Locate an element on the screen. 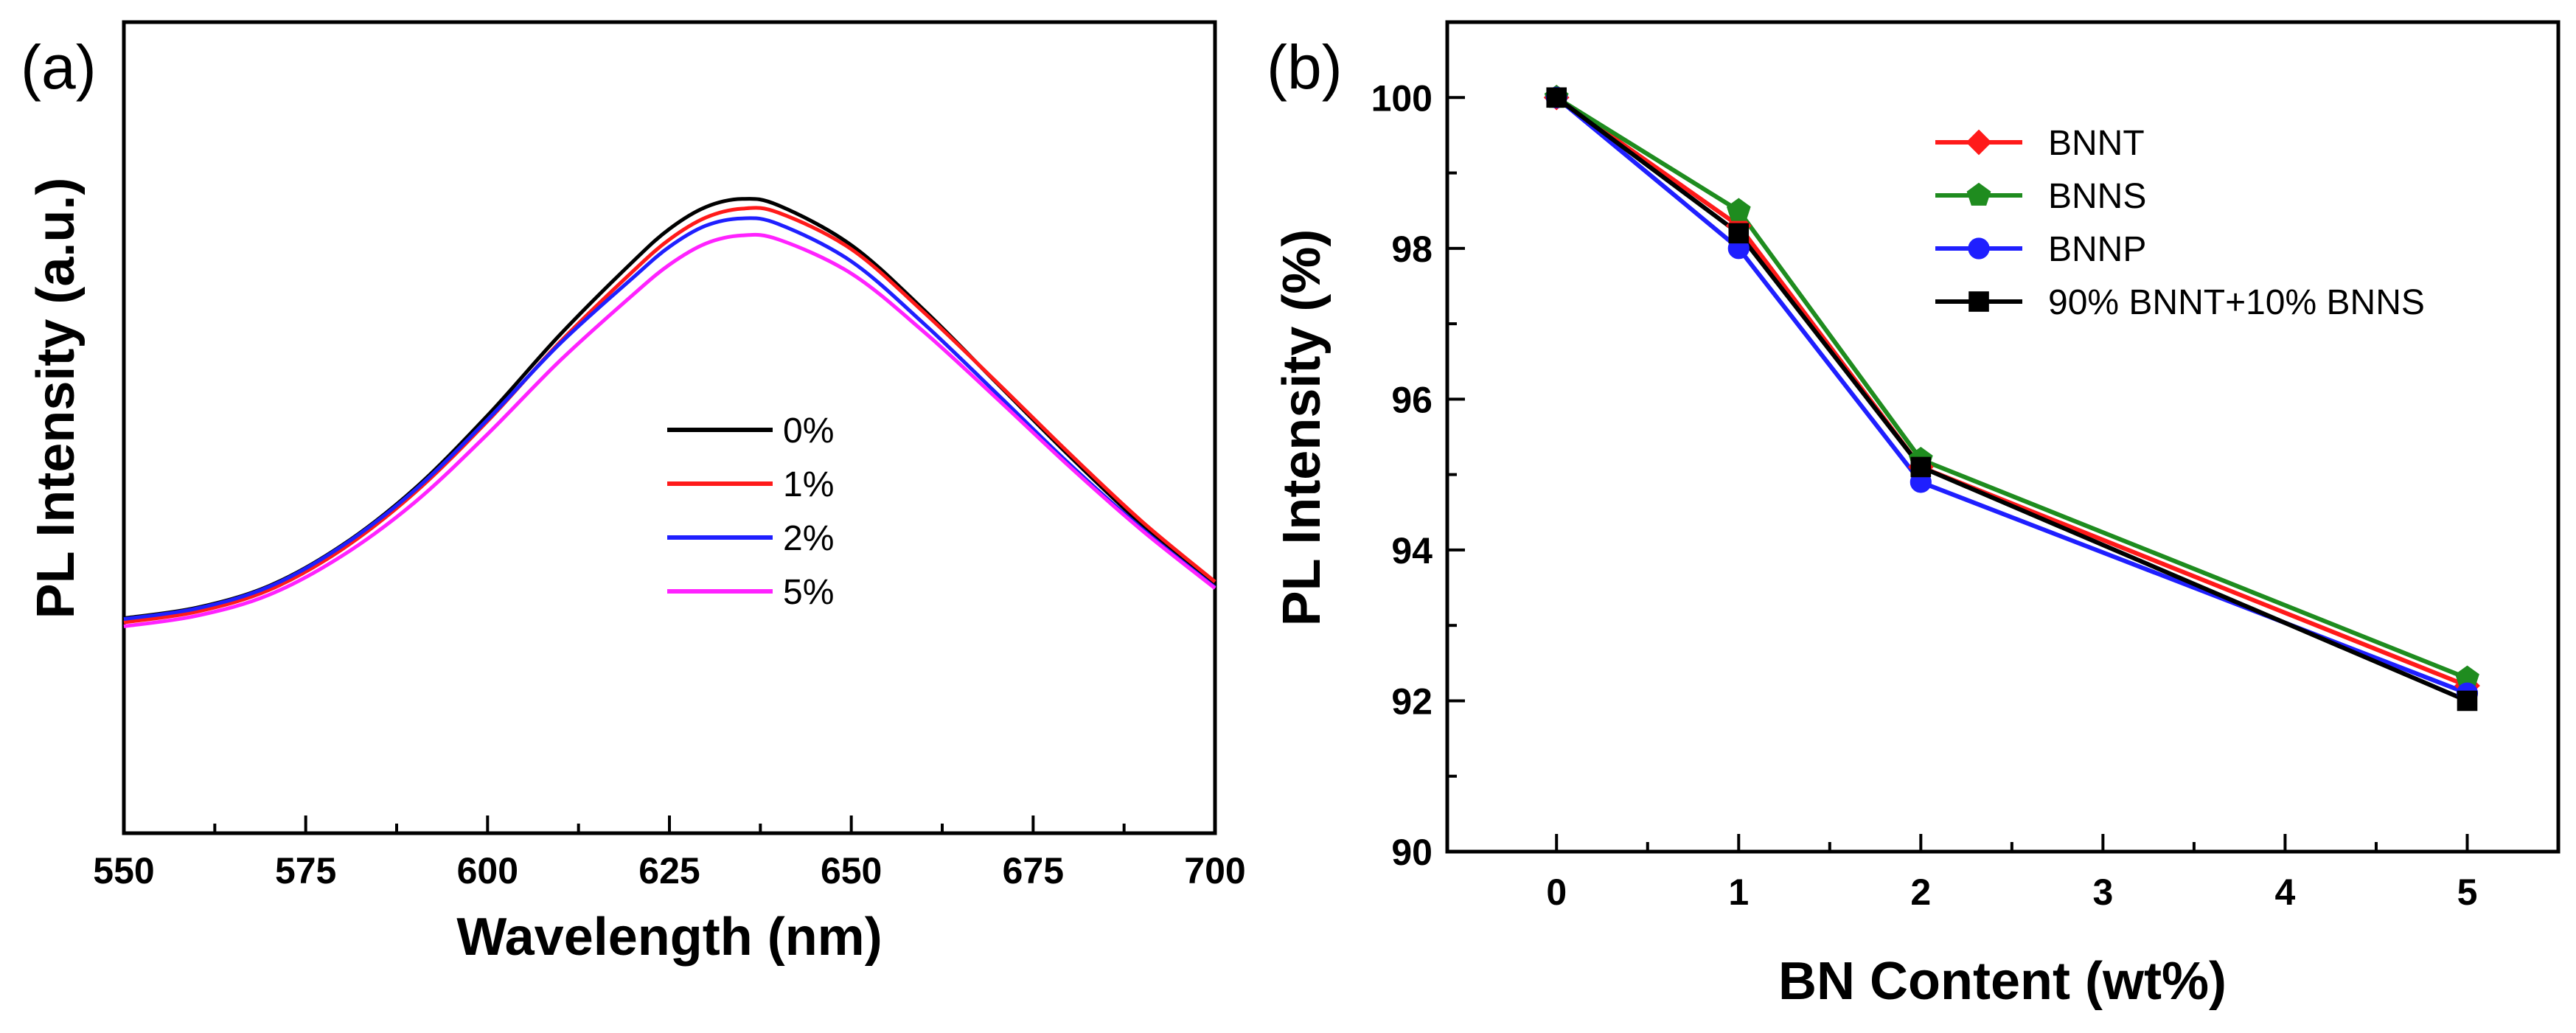 The image size is (2576, 1033). x-tick-label: 600 is located at coordinates (487, 871).